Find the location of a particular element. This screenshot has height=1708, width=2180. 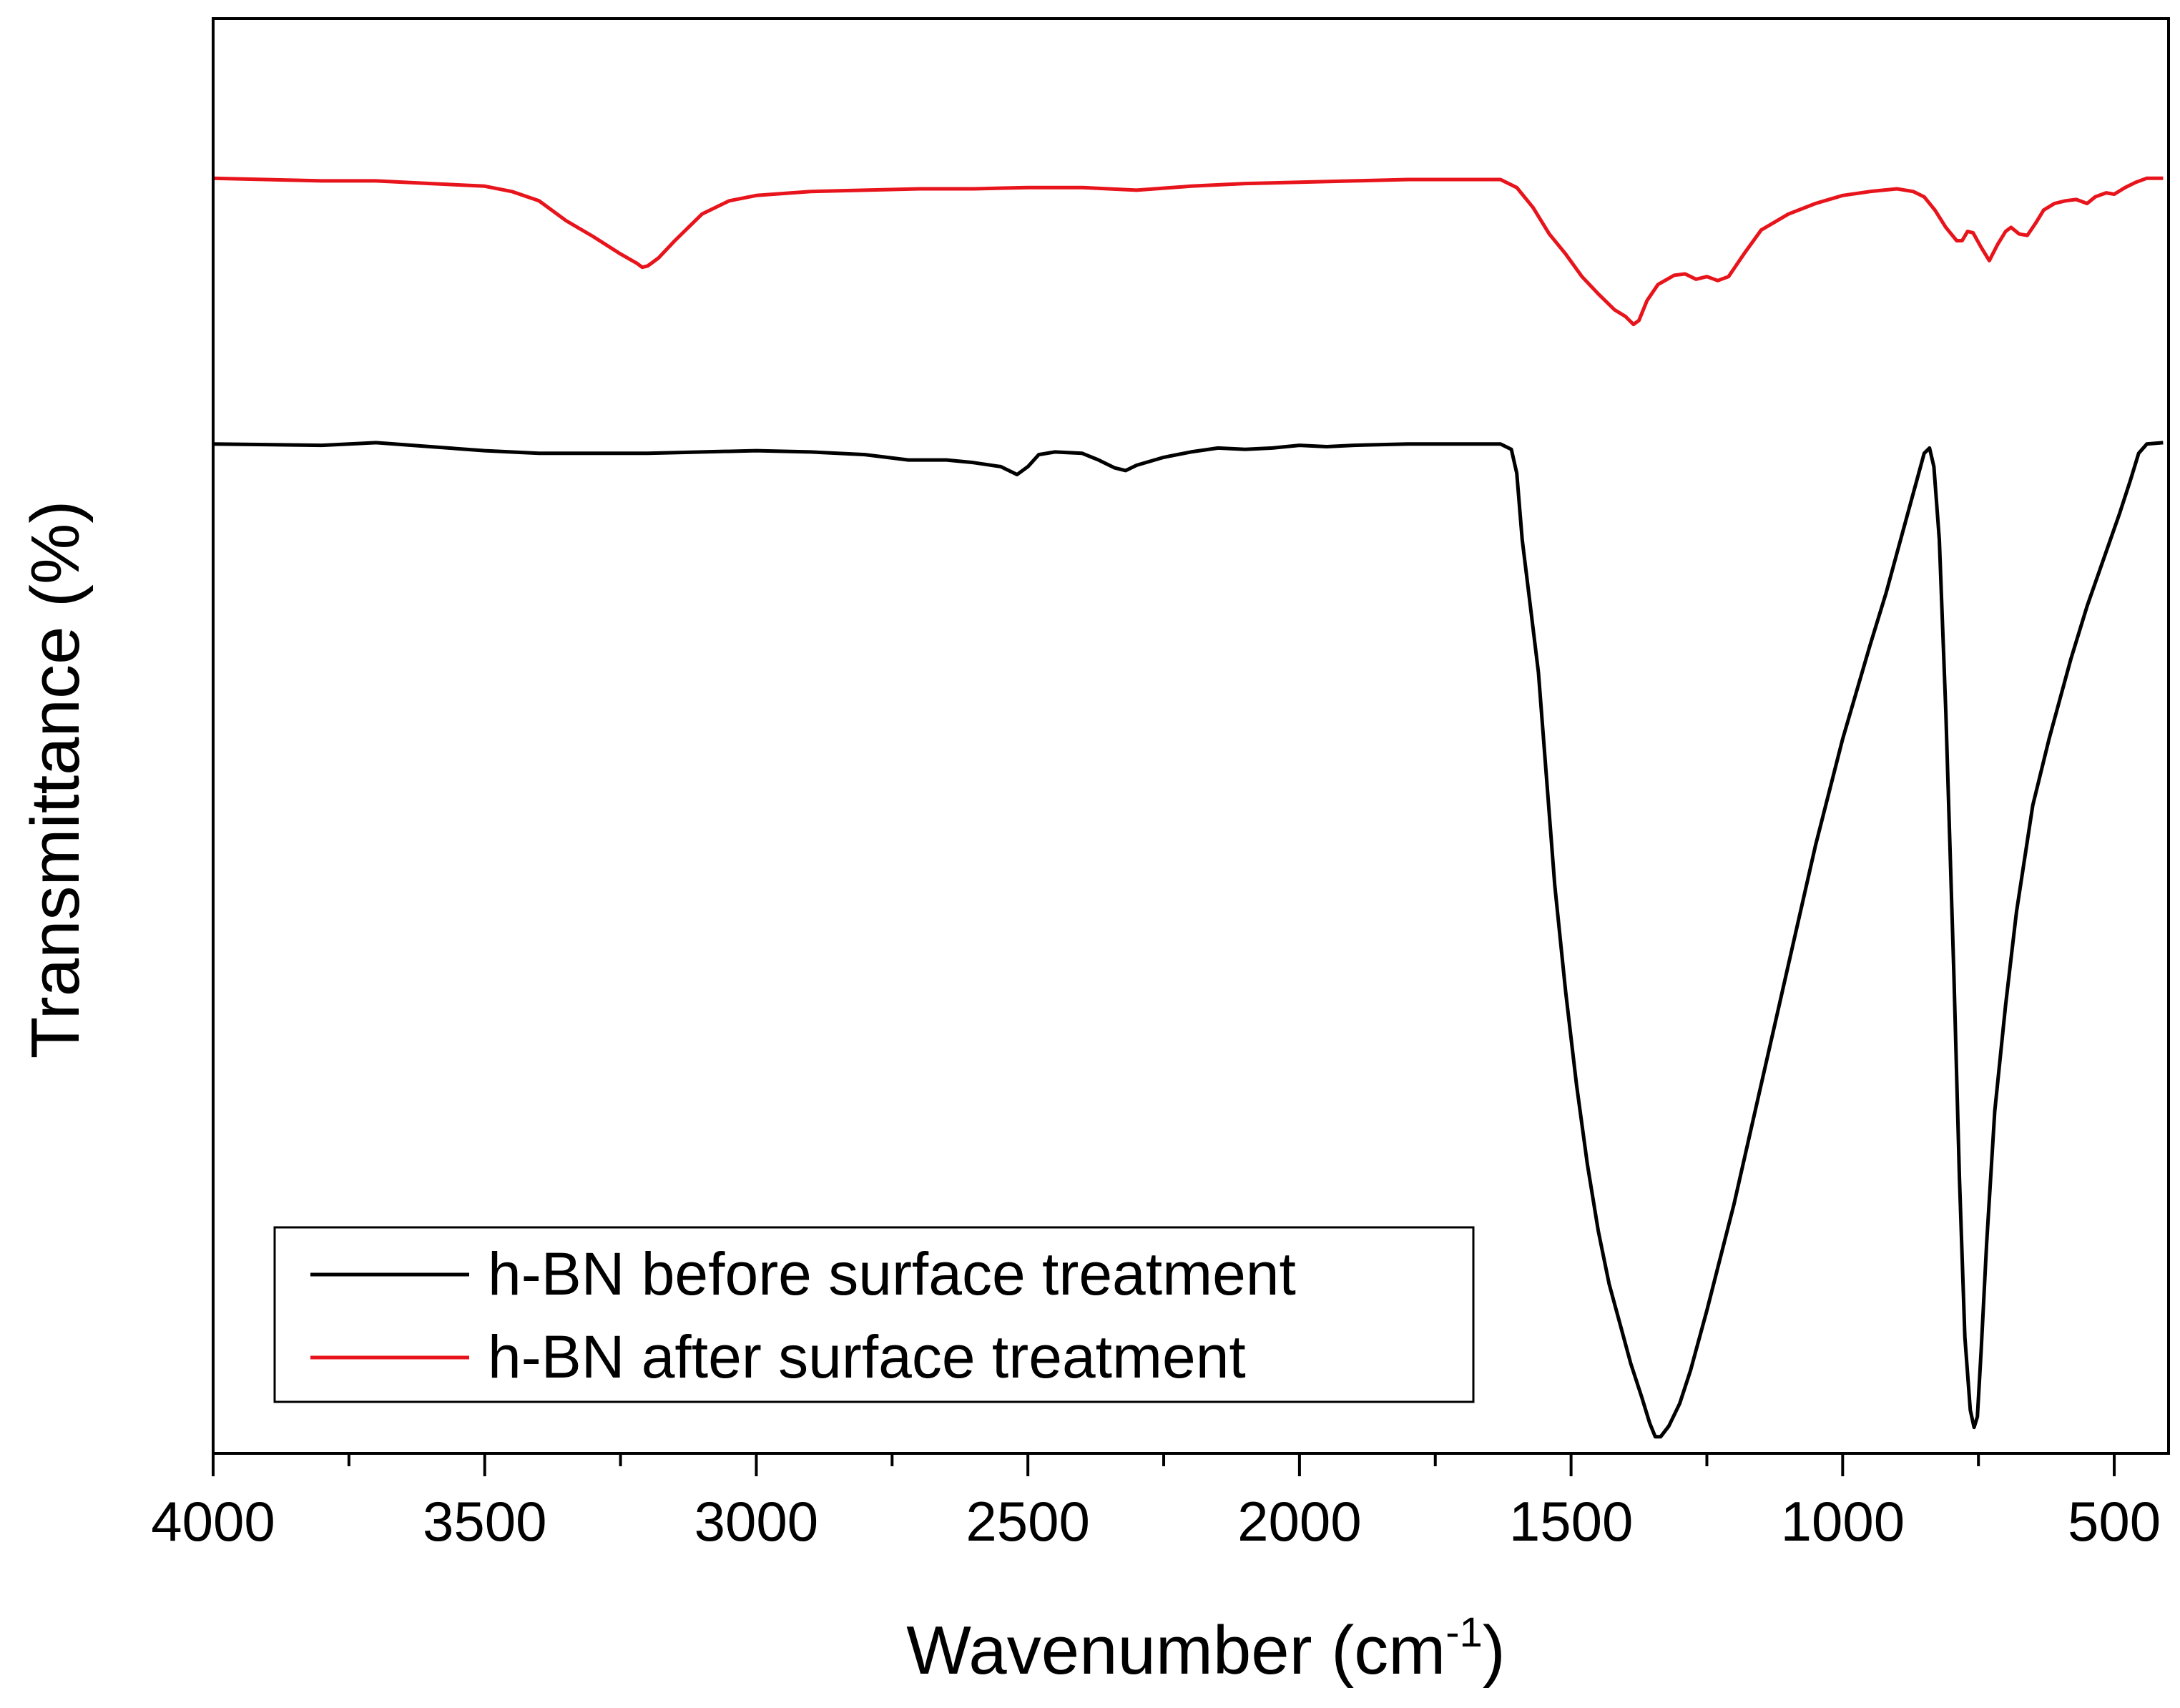

x-tick-label: 2500 is located at coordinates (1028, 1521).